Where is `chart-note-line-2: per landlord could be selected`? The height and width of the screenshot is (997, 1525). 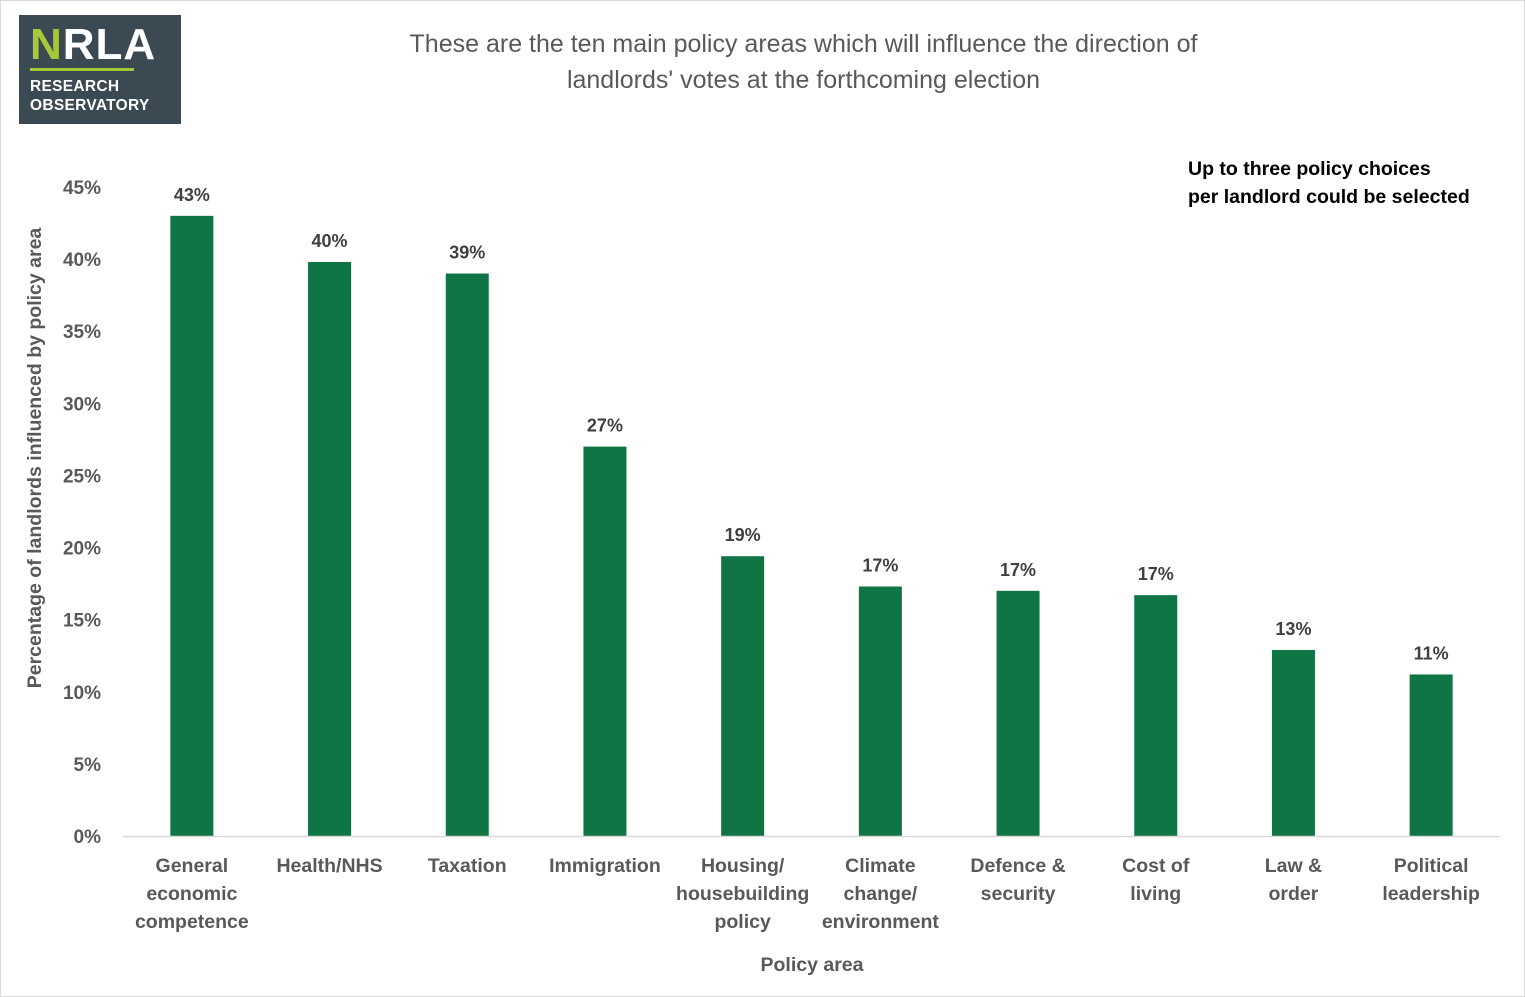 chart-note-line-2: per landlord could be selected is located at coordinates (1329, 197).